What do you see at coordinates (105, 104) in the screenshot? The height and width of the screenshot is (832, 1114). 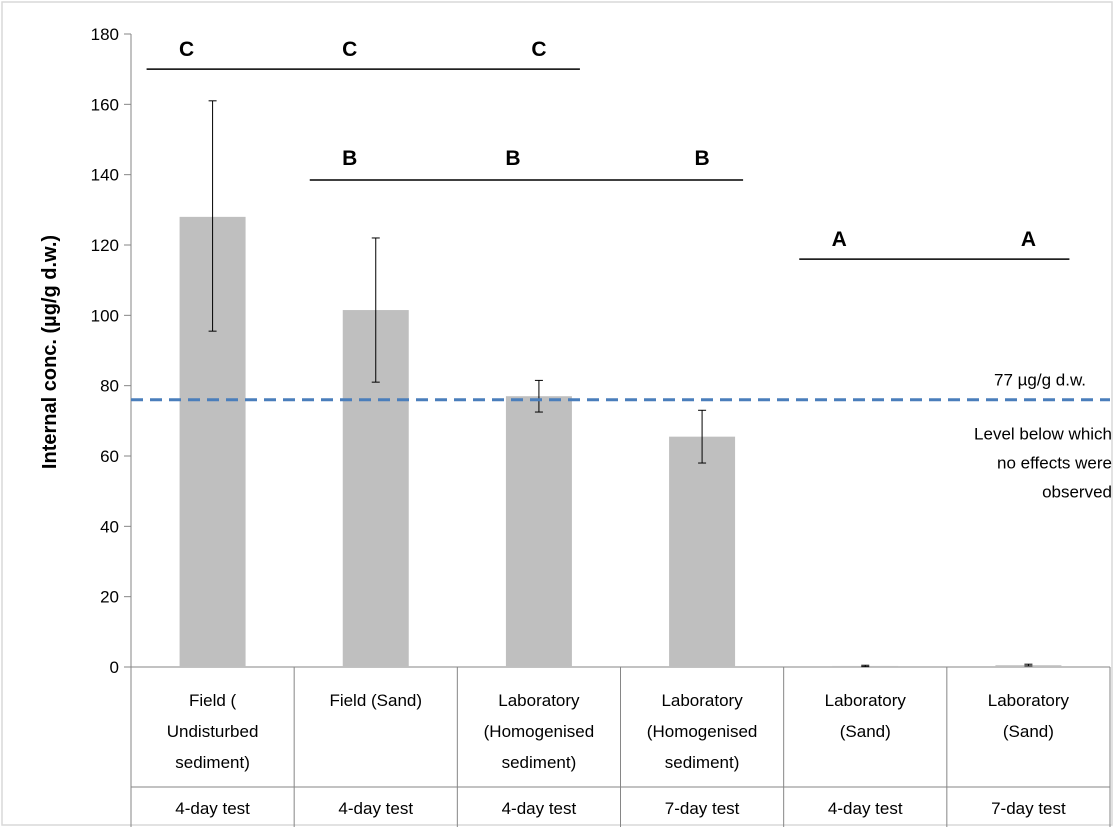 I see `y-tick-label: 160` at bounding box center [105, 104].